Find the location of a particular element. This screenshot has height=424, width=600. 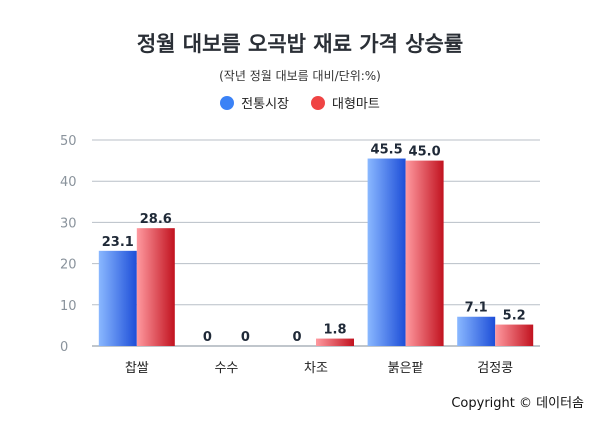

copyright-text: Copyright © 데이터솜 is located at coordinates (517, 403).